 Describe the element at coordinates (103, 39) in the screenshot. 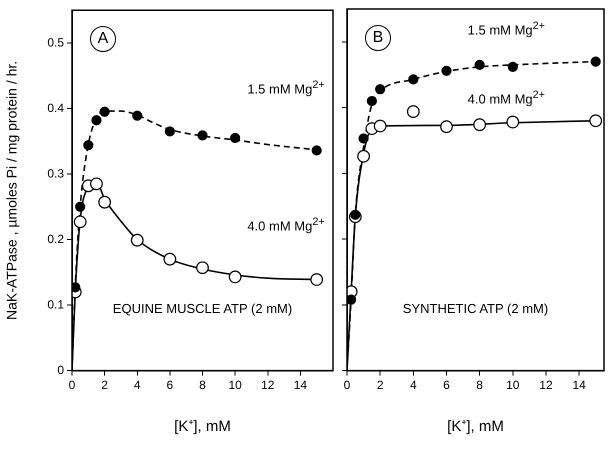

I see `annotation: A` at that location.